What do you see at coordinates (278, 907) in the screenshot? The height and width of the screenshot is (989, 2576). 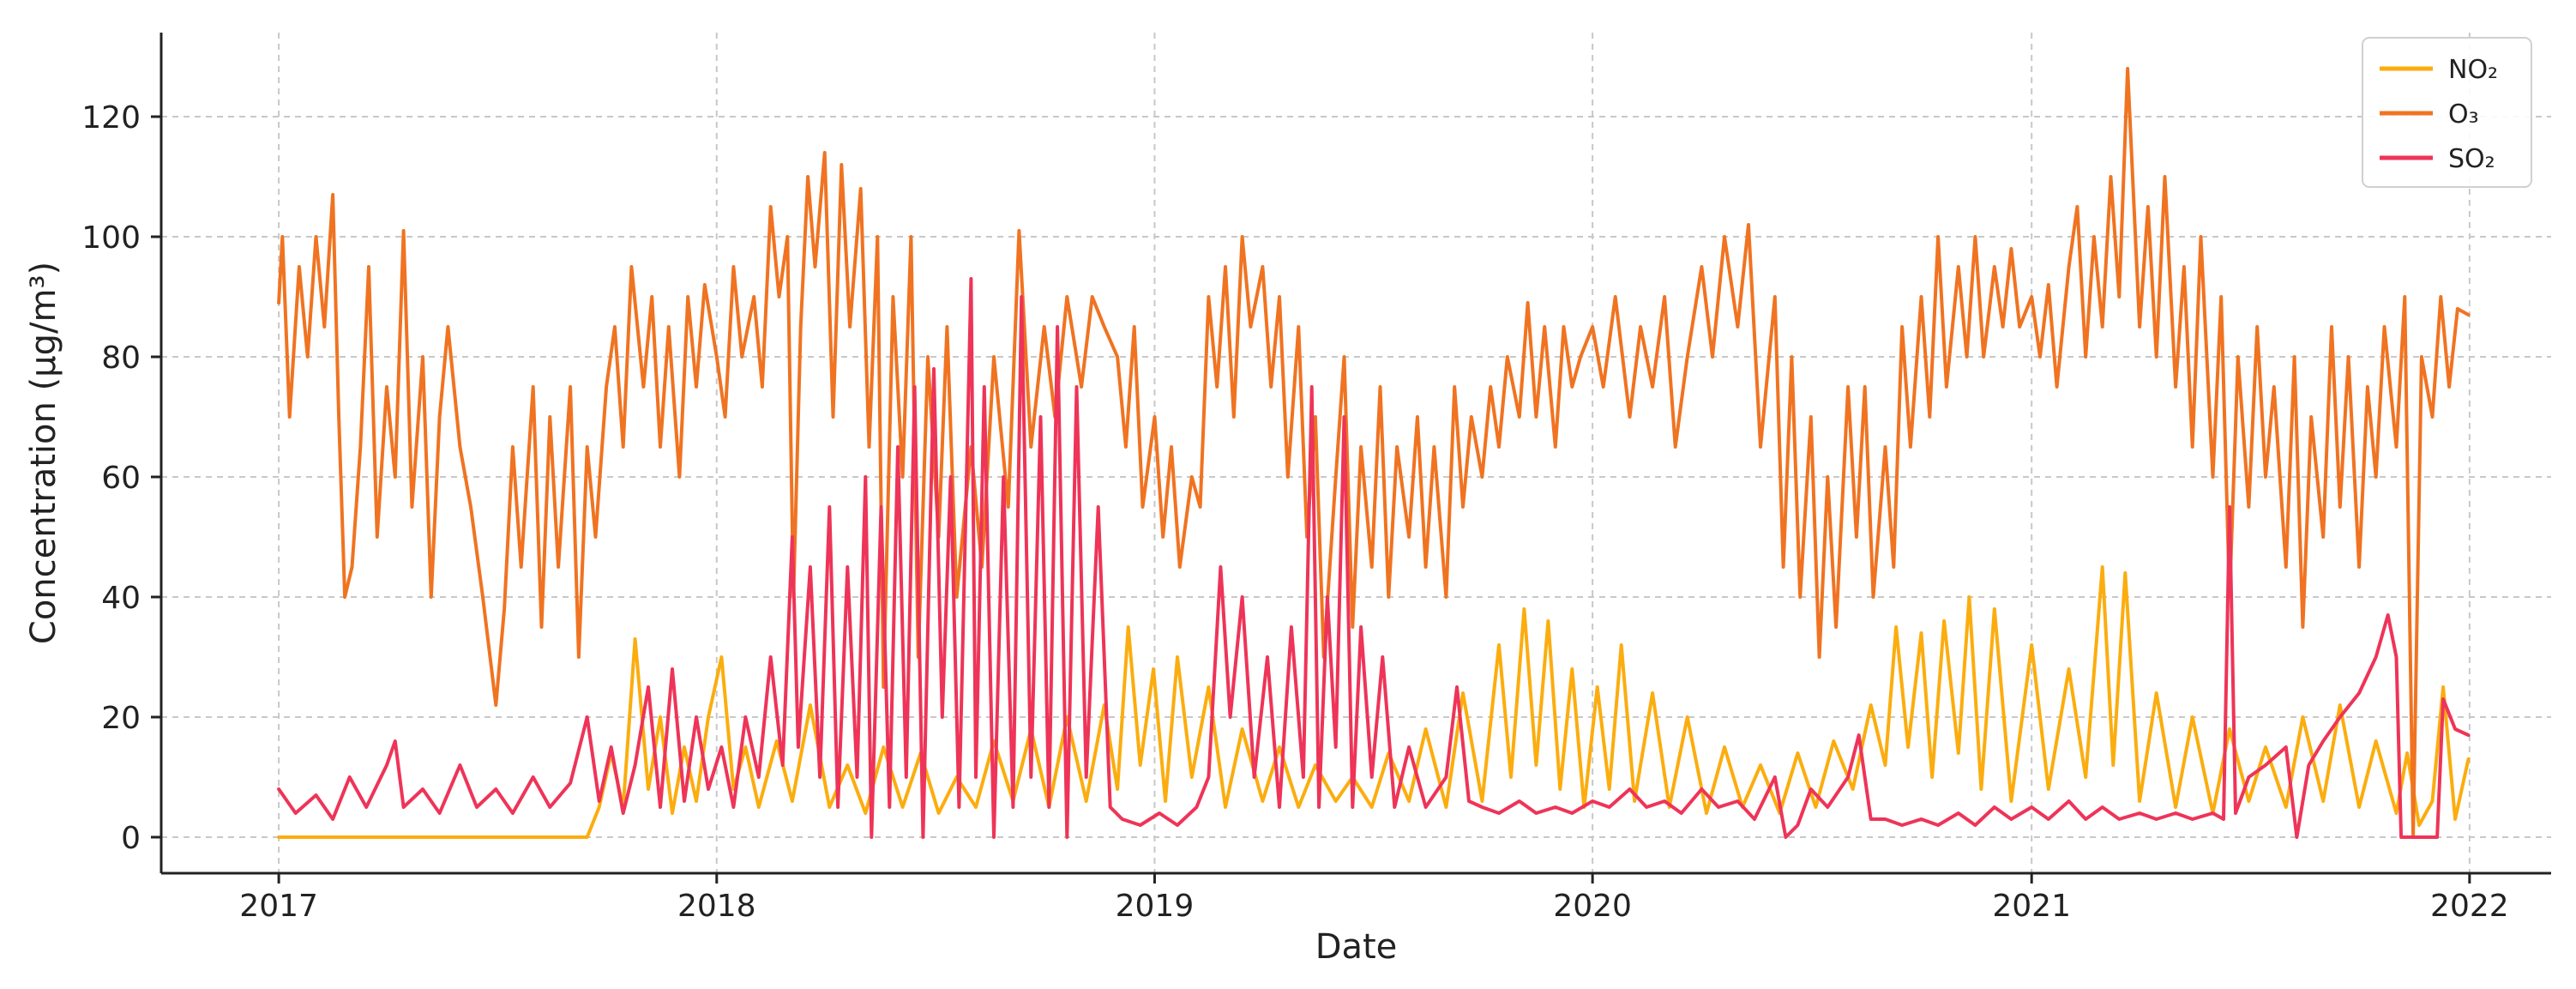 I see `x-tick-label: 2017` at bounding box center [278, 907].